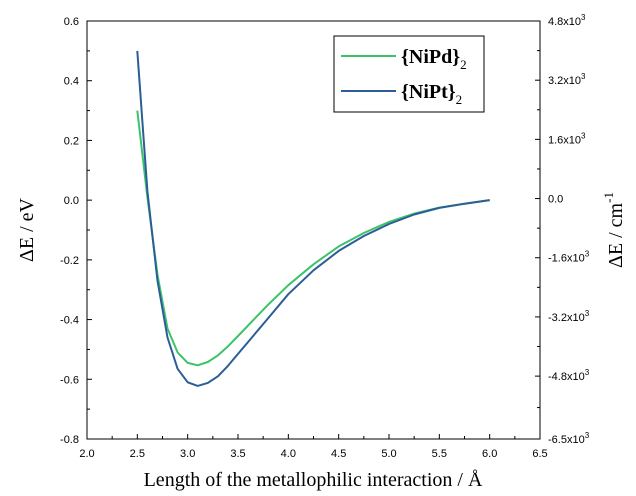 This screenshot has height=496, width=636. What do you see at coordinates (71, 141) in the screenshot?
I see `y-left-tick-label: 0.2` at bounding box center [71, 141].